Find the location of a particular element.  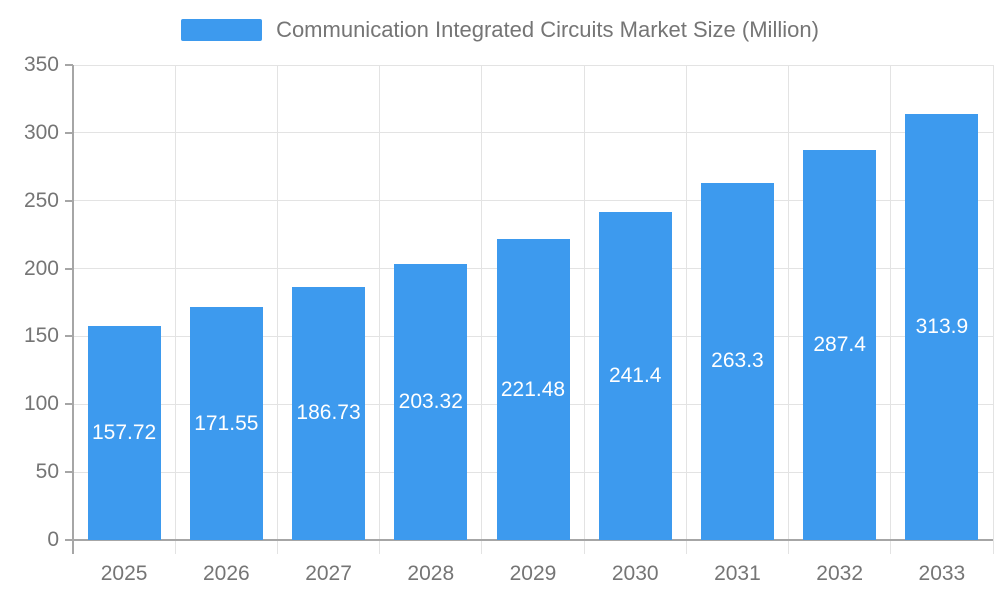

x-tick-label: 2028 is located at coordinates (431, 573).